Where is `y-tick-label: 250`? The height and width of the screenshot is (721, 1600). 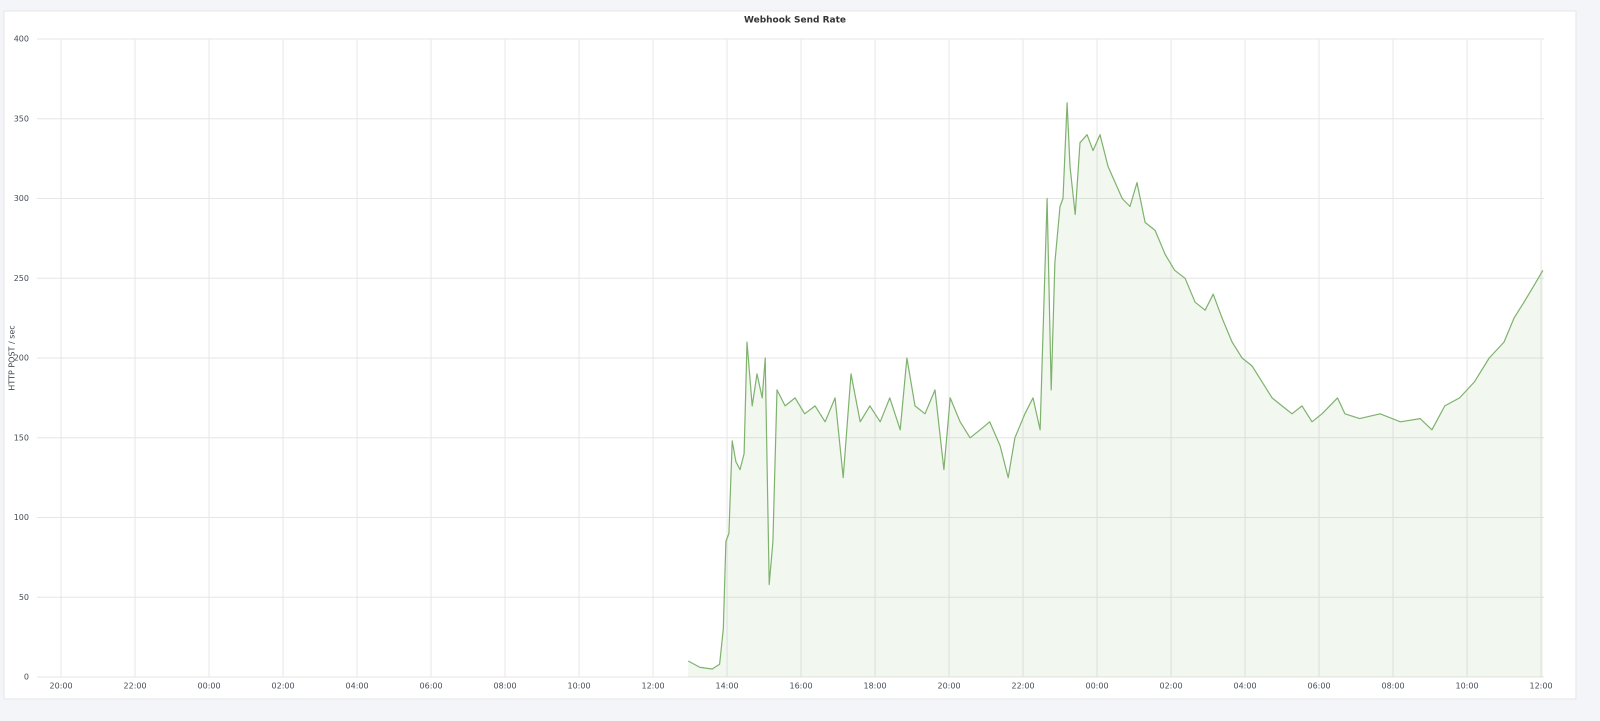
y-tick-label: 250 is located at coordinates (21, 278).